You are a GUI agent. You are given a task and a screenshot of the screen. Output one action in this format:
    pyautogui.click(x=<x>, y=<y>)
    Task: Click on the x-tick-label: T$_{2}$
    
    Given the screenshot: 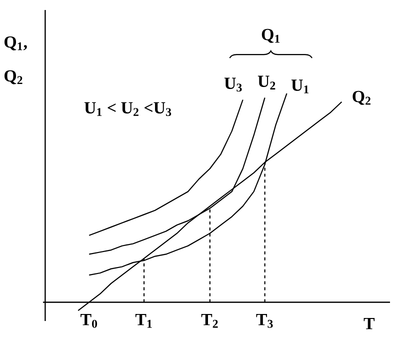 What is the action you would take?
    pyautogui.click(x=209, y=321)
    